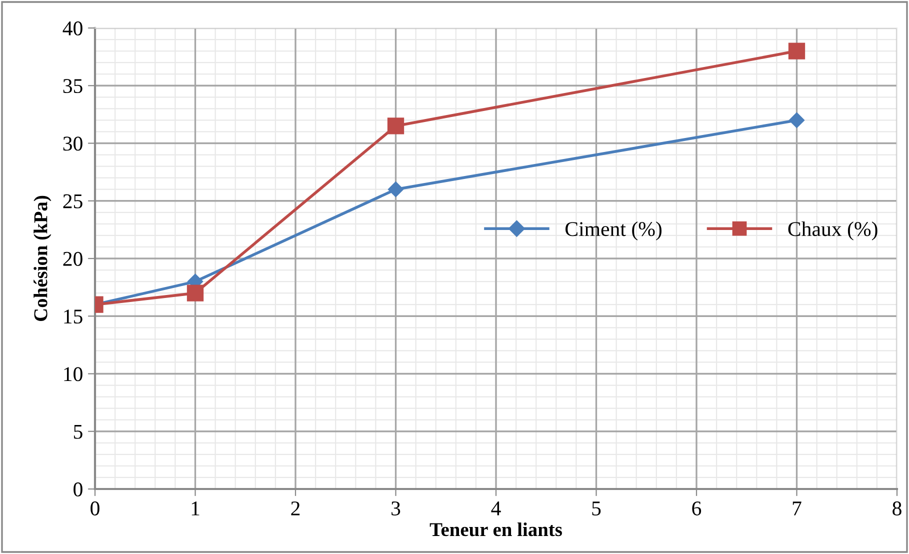 The image size is (909, 554). I want to click on y-tick-label: 25, so click(72, 201).